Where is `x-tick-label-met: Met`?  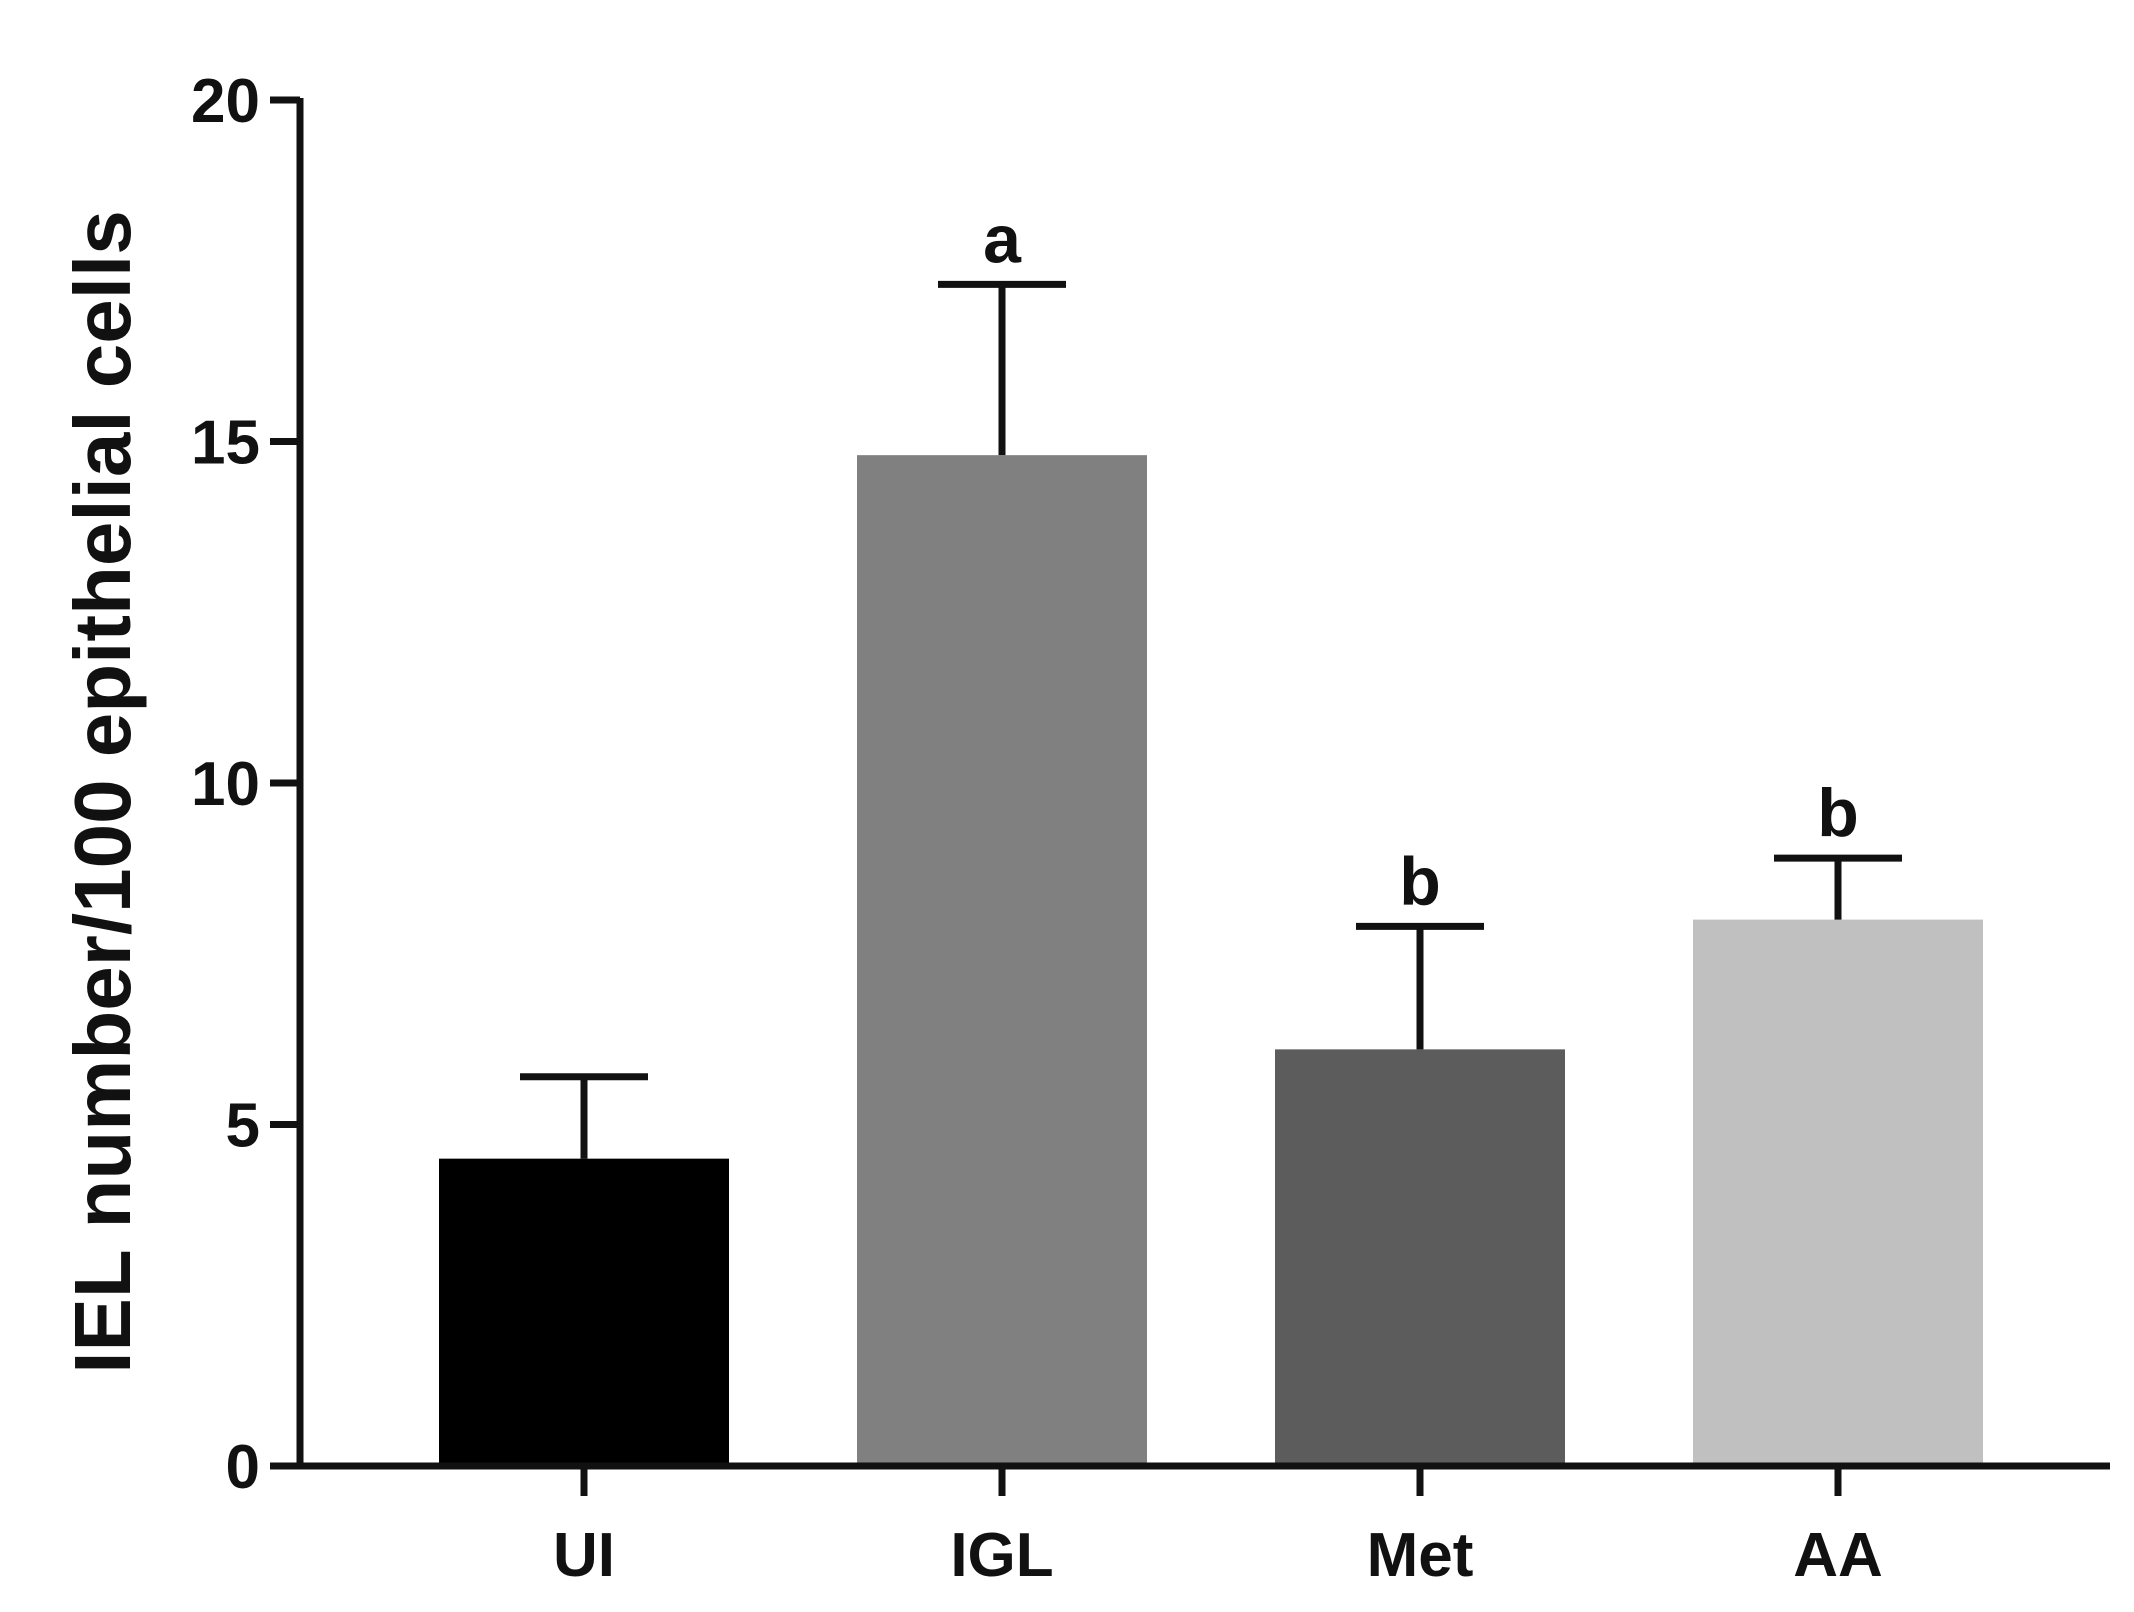 x-tick-label-met: Met is located at coordinates (1420, 1555).